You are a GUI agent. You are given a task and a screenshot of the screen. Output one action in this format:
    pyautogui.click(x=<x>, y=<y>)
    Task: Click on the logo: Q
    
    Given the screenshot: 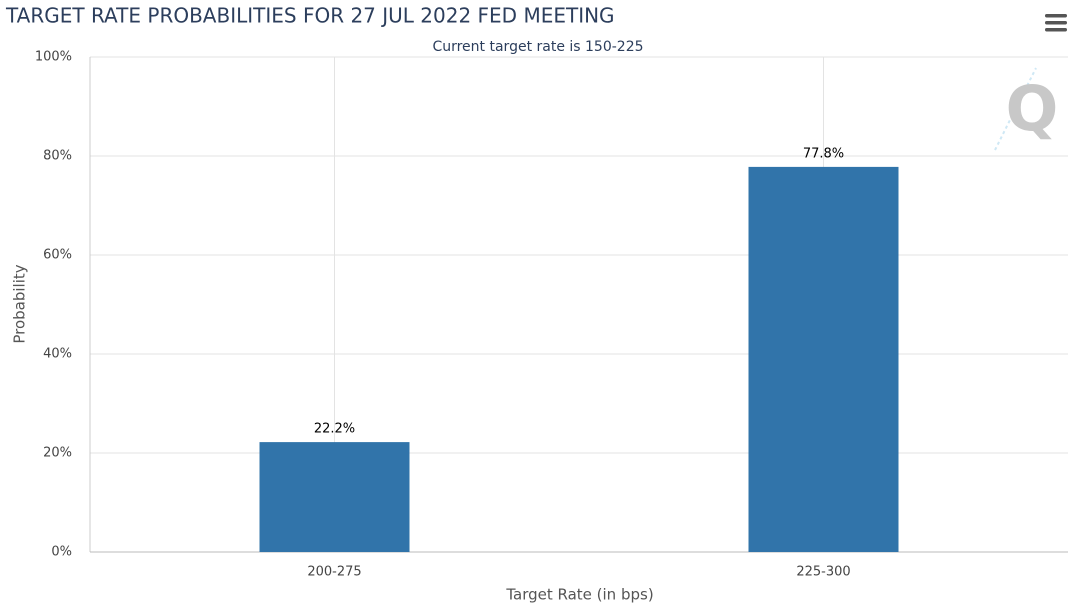 What is the action you would take?
    pyautogui.click(x=1026, y=109)
    